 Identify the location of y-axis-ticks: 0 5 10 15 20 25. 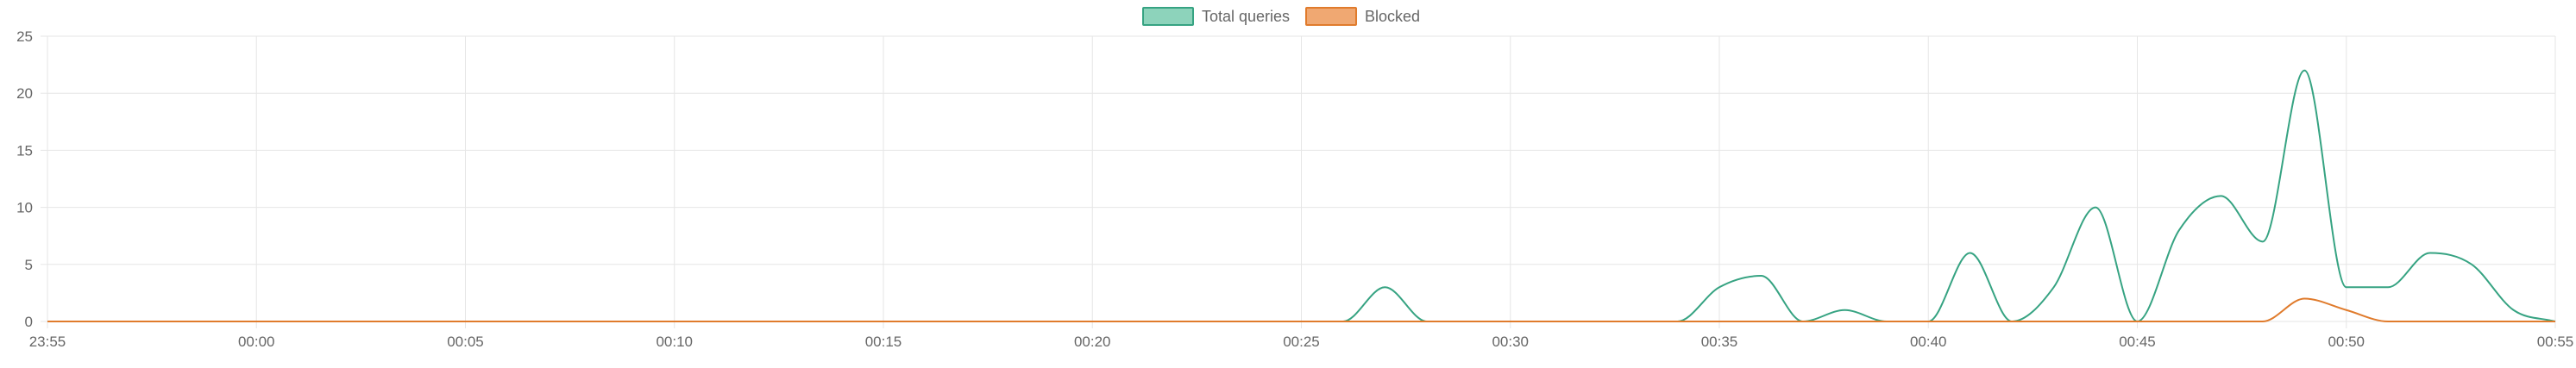
(24, 179).